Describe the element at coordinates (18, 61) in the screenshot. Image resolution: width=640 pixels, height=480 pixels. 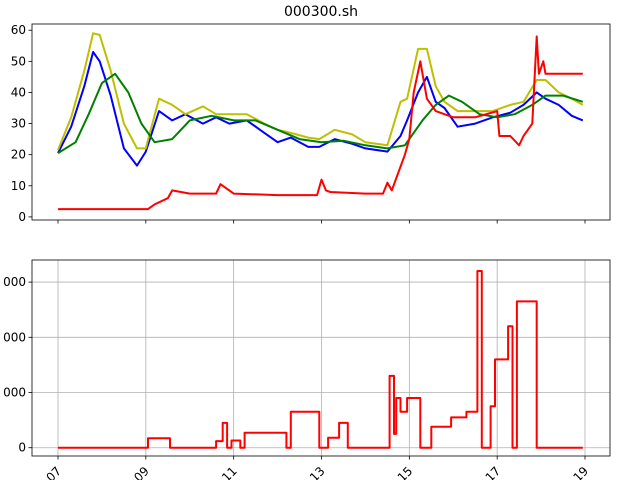
I see `y-tick-label: 50` at that location.